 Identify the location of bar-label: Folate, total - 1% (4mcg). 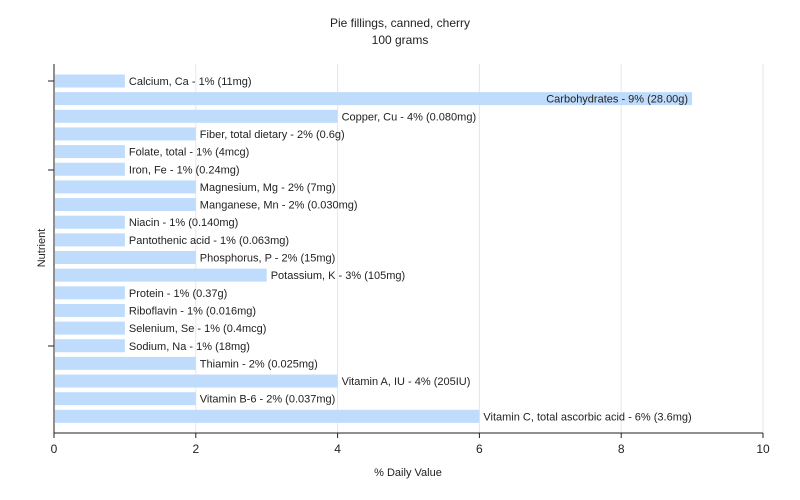
(189, 153).